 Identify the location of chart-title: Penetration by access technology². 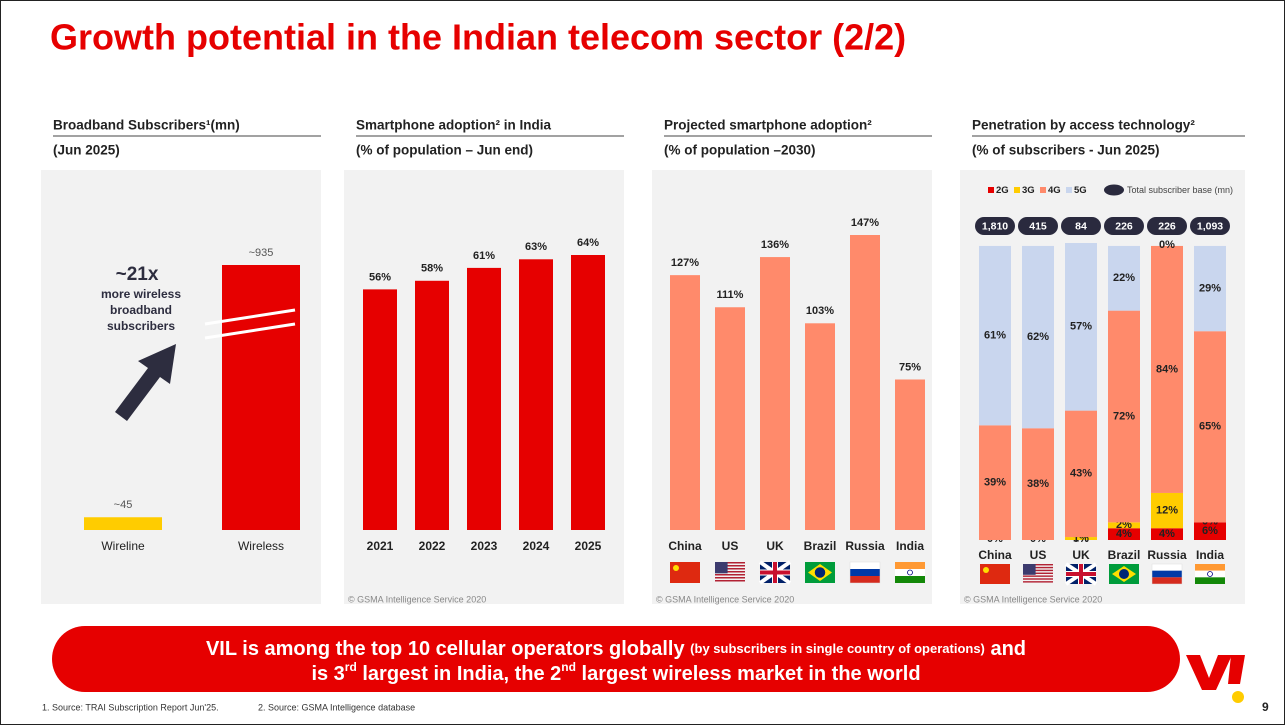
(1083, 125).